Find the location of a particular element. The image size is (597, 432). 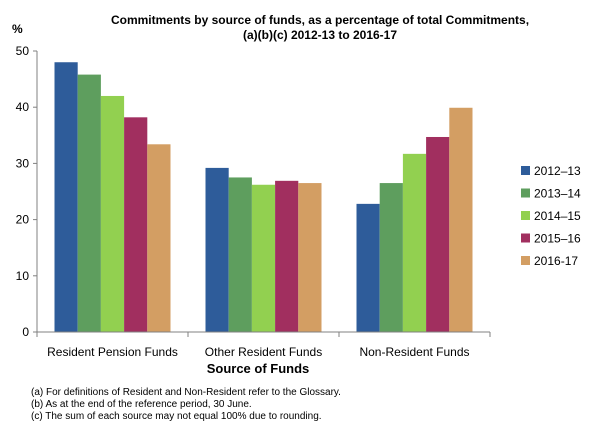

legend-label: 2014–15 is located at coordinates (557, 216).